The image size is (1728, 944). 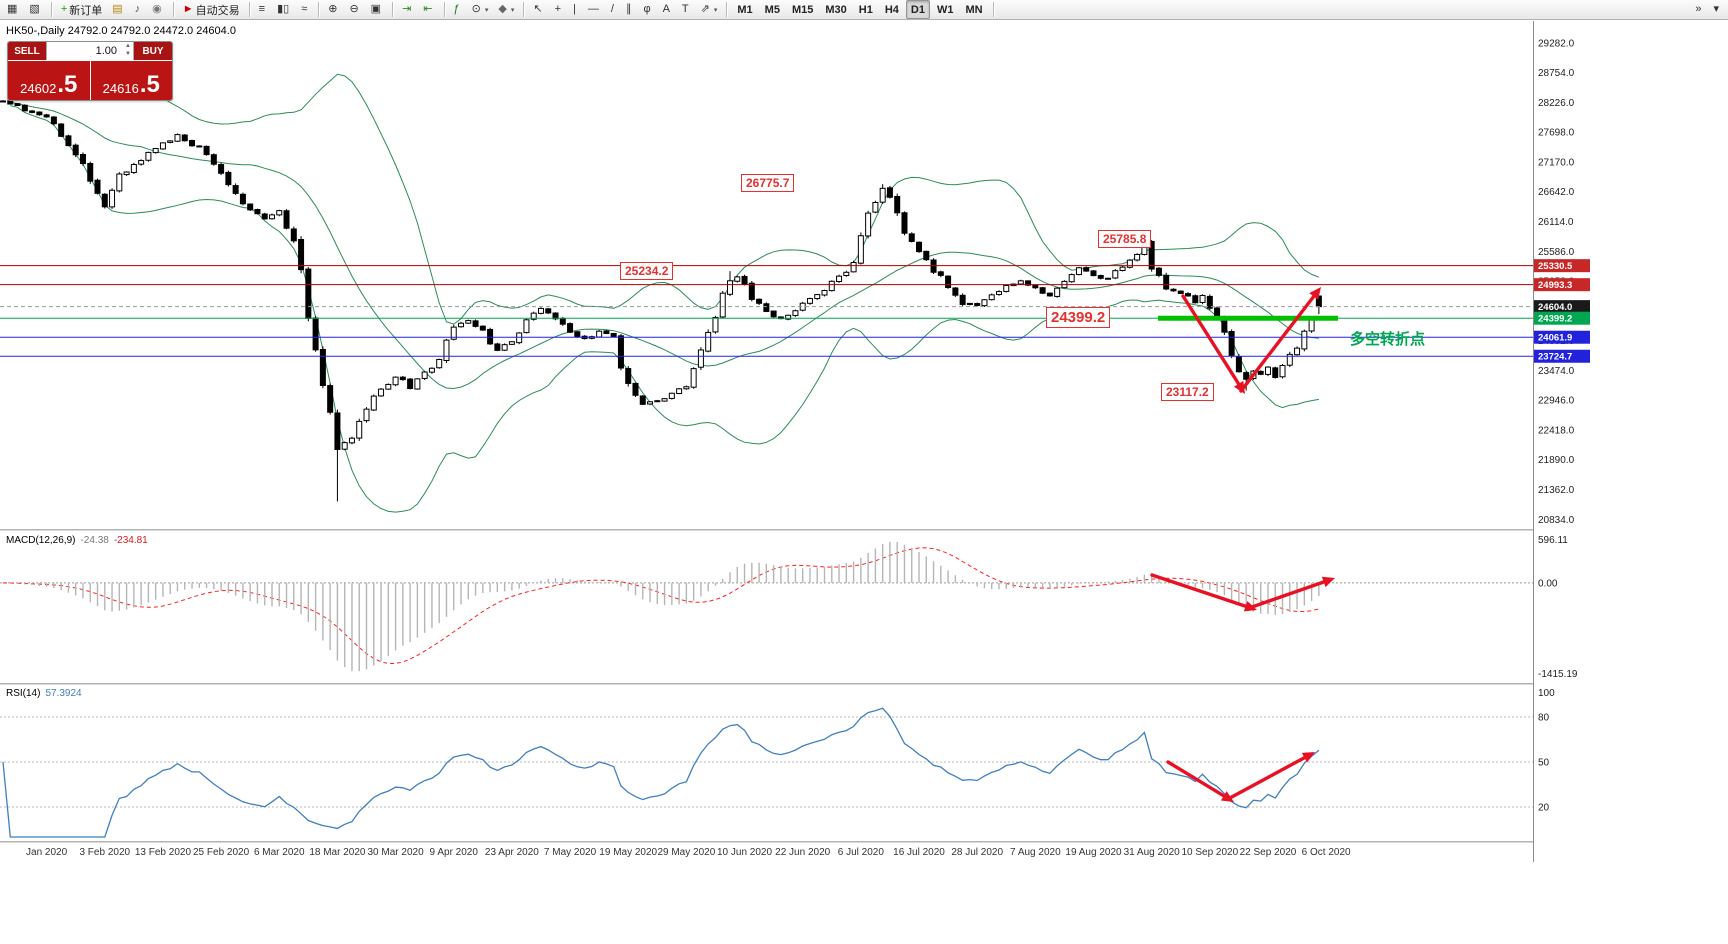 I want to click on autotrading-button: ► 自动交易, so click(x=211, y=9).